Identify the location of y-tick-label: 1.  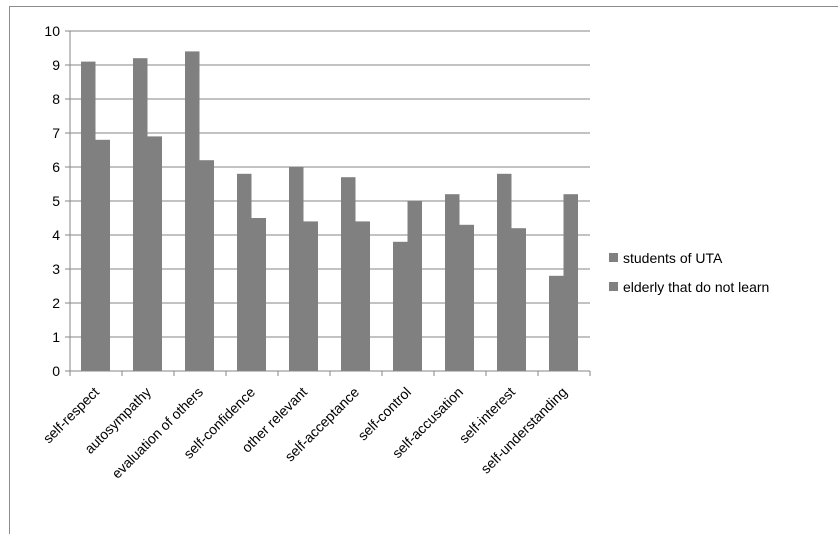
(56, 337).